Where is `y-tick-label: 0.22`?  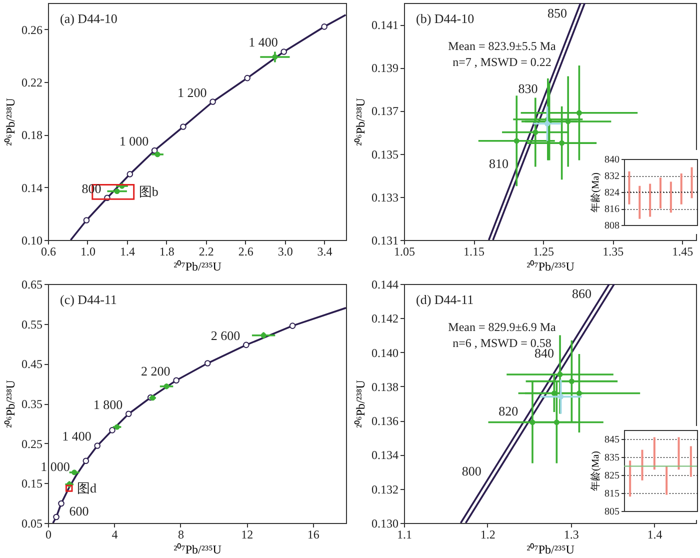
y-tick-label: 0.22 is located at coordinates (32, 83).